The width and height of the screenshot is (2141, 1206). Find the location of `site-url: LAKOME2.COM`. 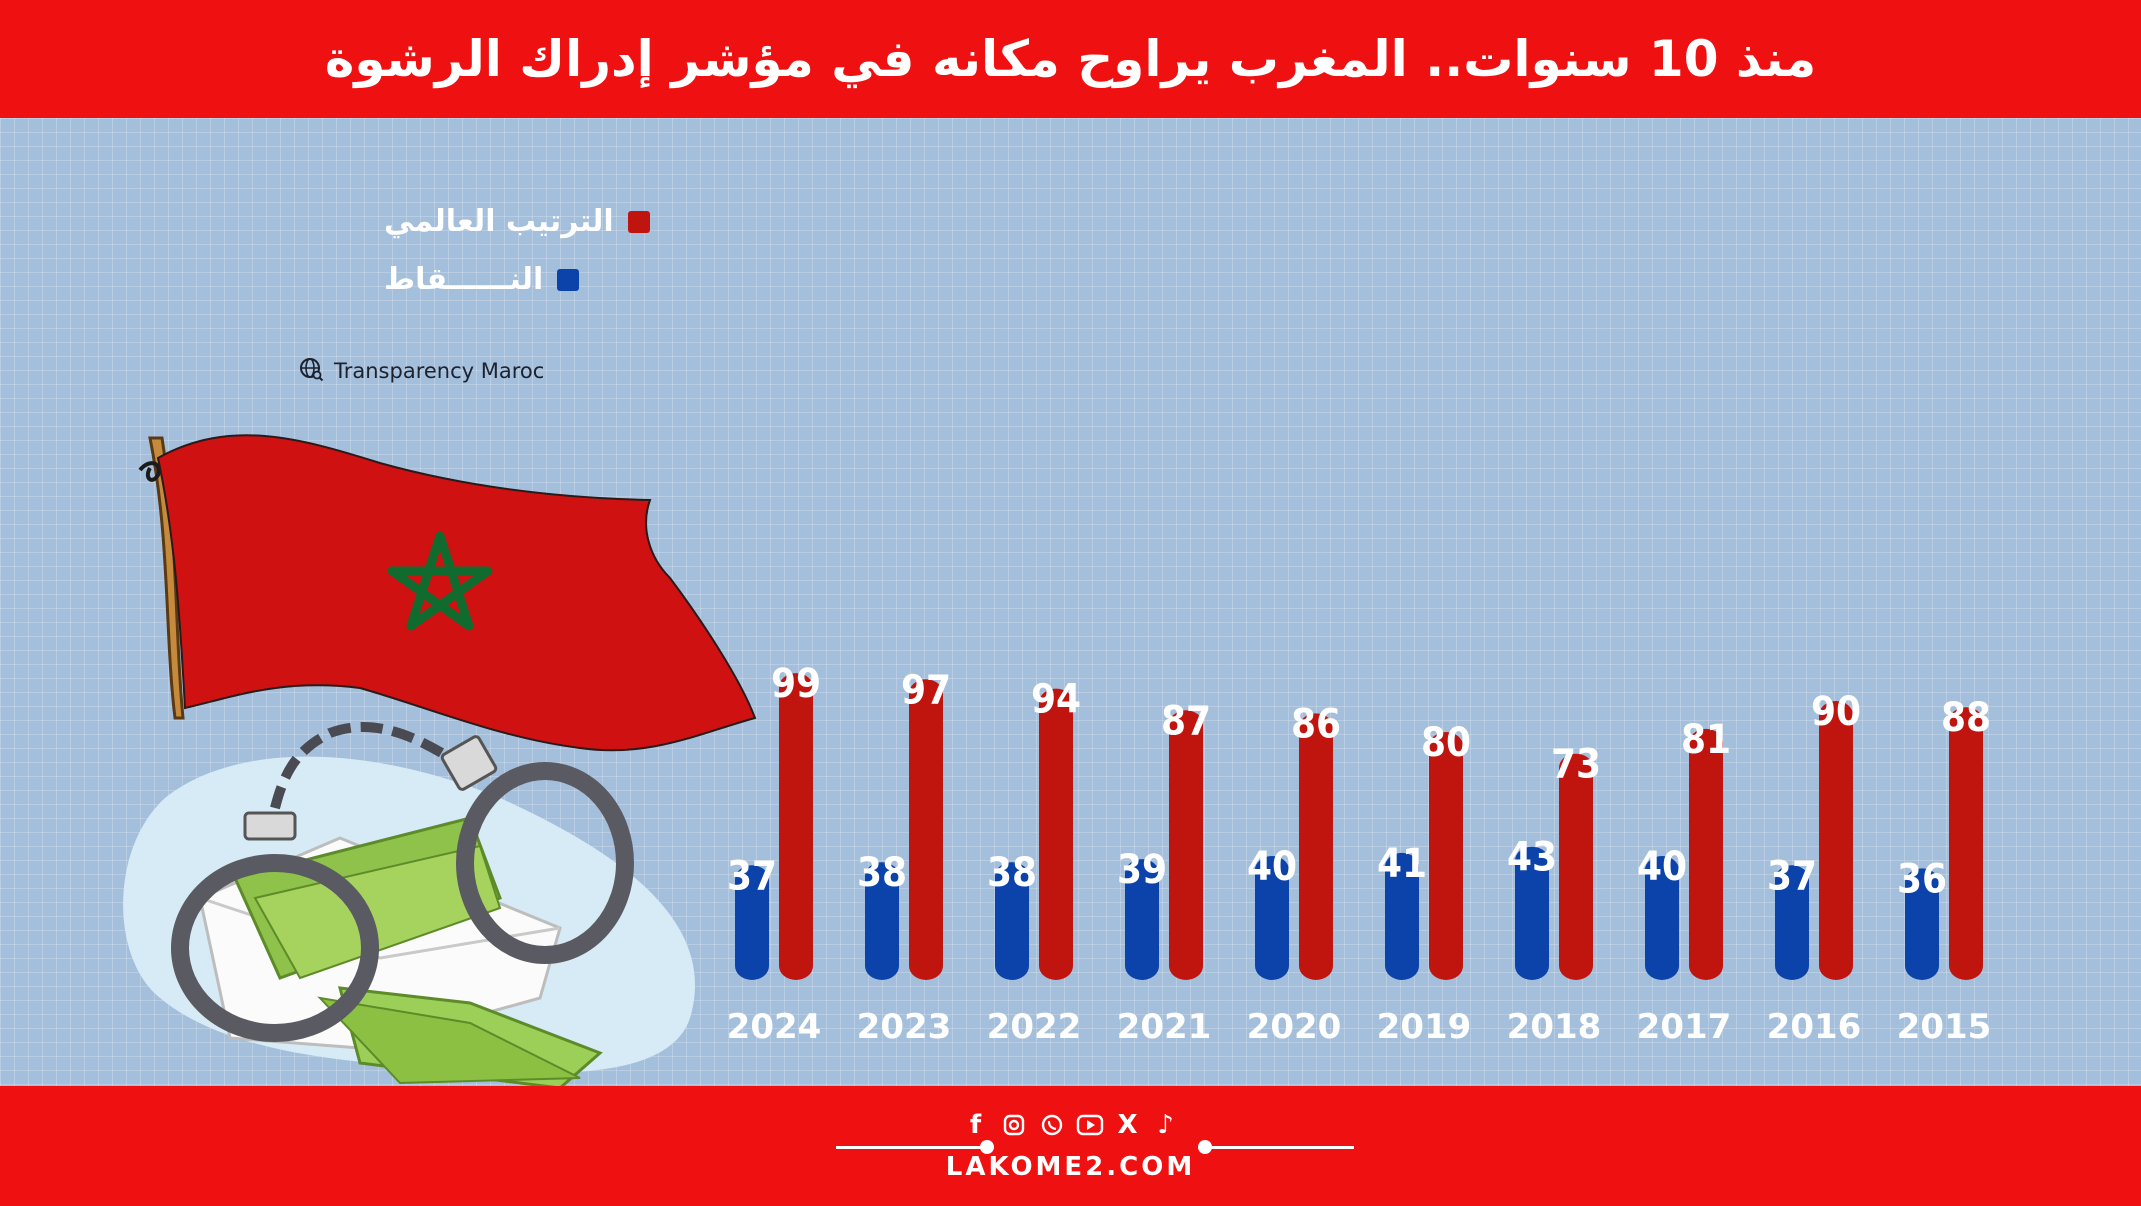

site-url: LAKOME2.COM is located at coordinates (1070, 1167).